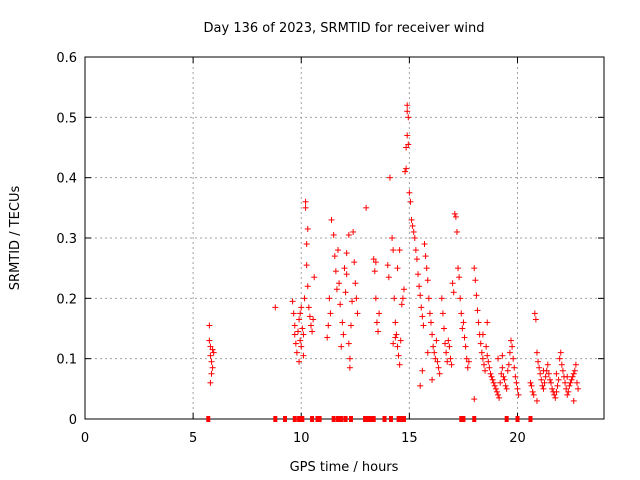  What do you see at coordinates (193, 438) in the screenshot?
I see `x-tick-label: 5` at bounding box center [193, 438].